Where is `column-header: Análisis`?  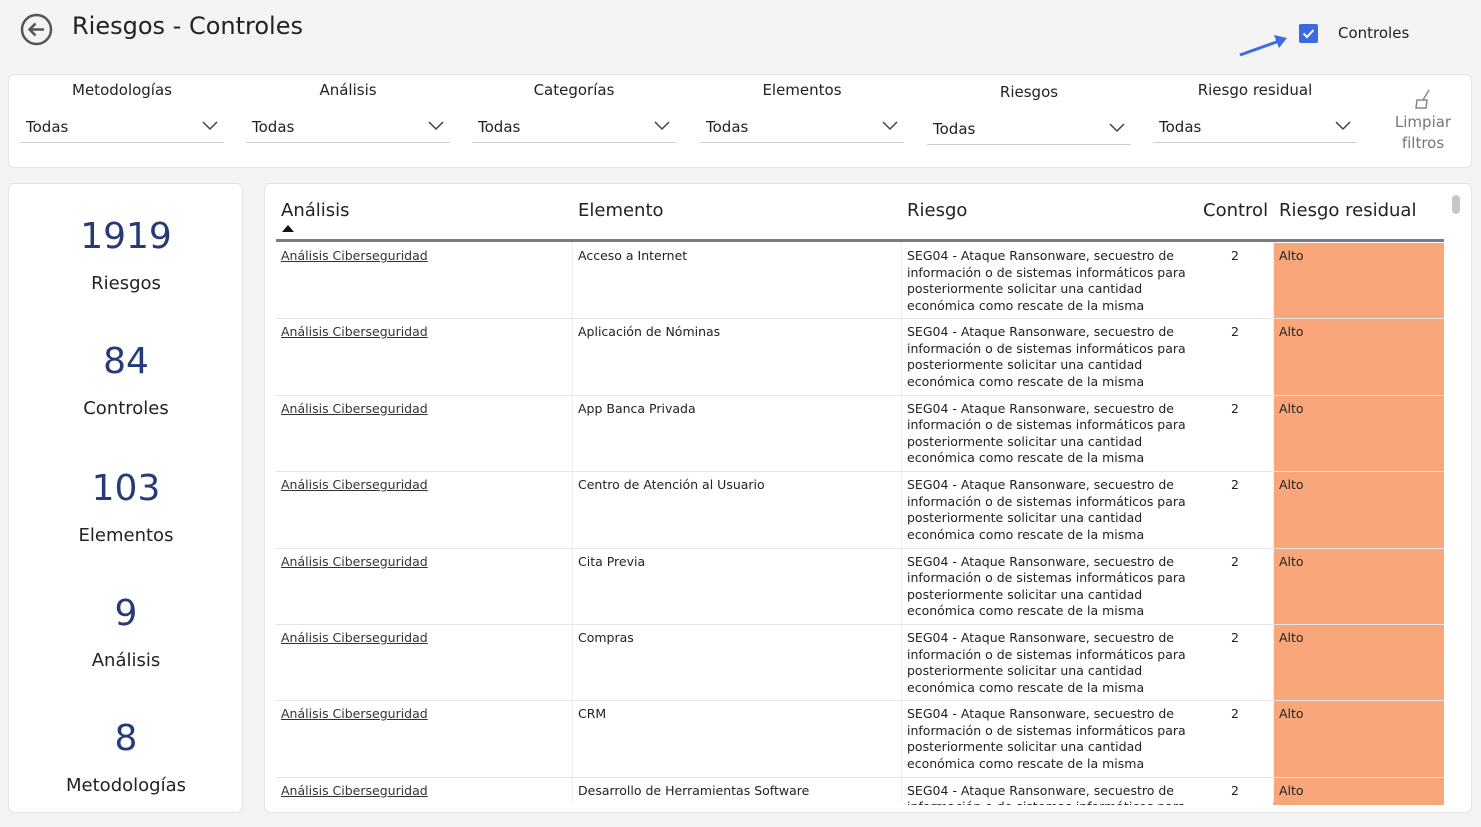
column-header: Análisis is located at coordinates (315, 210).